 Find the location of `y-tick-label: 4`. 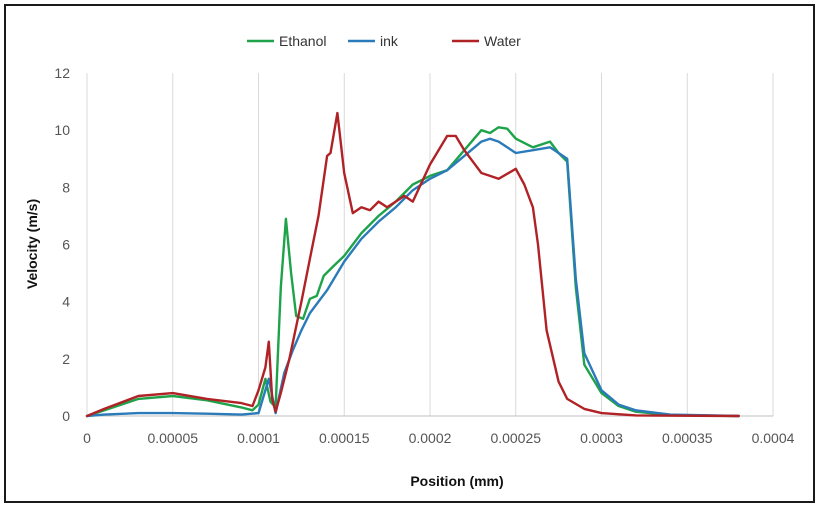

y-tick-label: 4 is located at coordinates (66, 302).